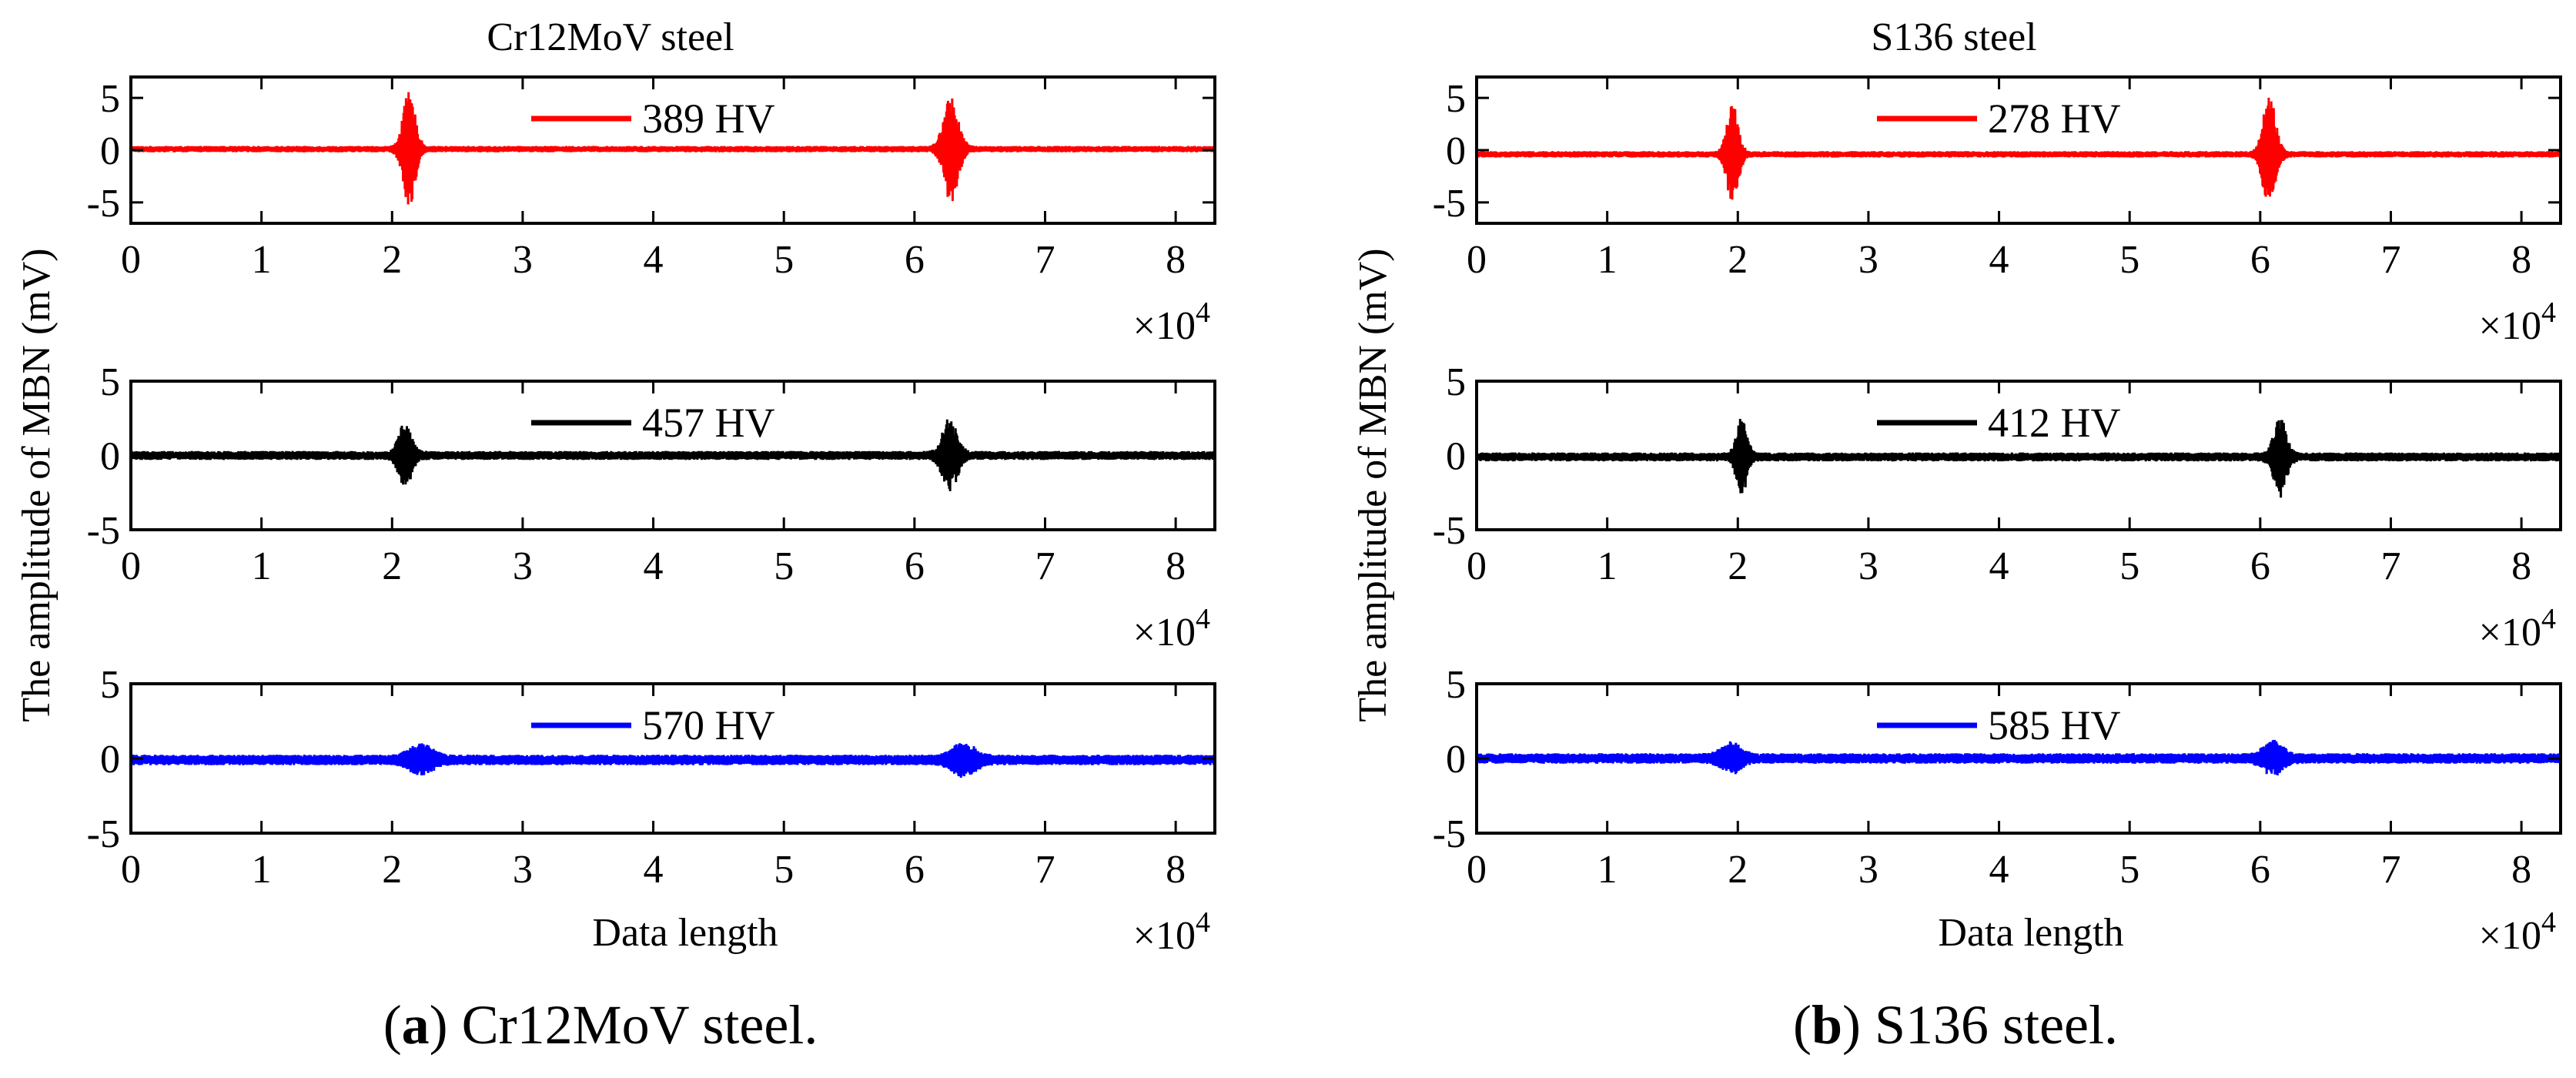 This screenshot has height=1078, width=2576. I want to click on legend-label: 570 HV, so click(708, 725).